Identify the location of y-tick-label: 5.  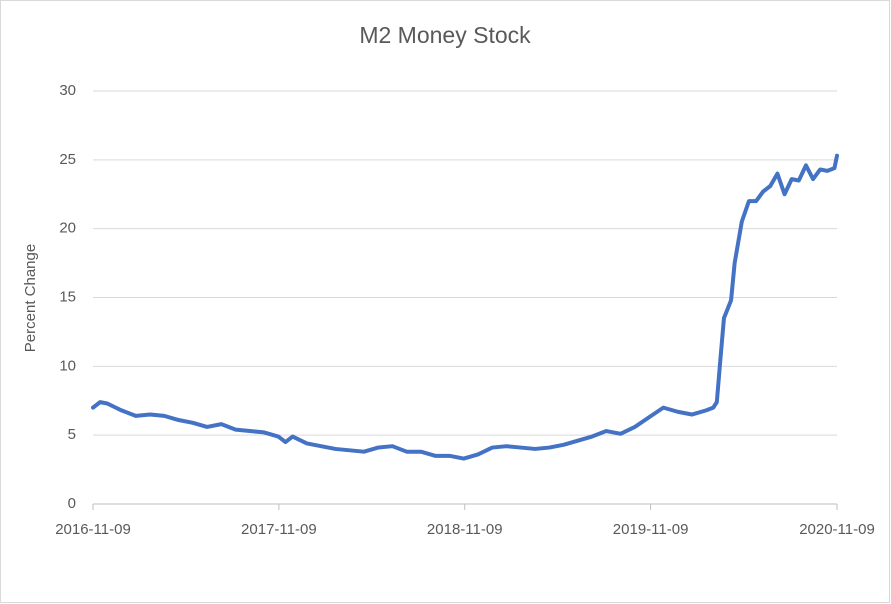
(72, 434).